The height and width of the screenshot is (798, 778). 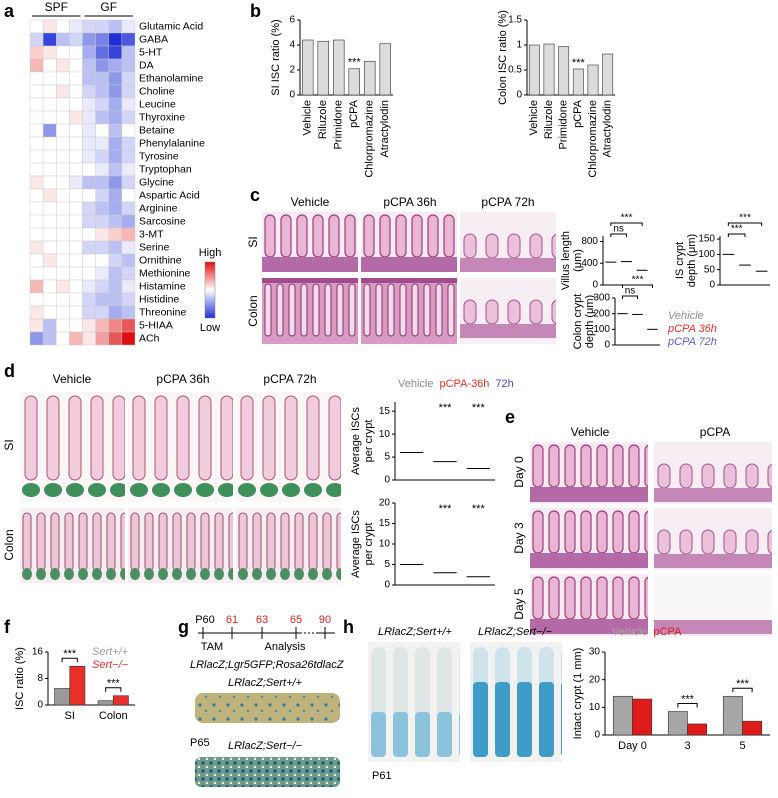 What do you see at coordinates (519, 472) in the screenshot?
I see `row-label: Day 0` at bounding box center [519, 472].